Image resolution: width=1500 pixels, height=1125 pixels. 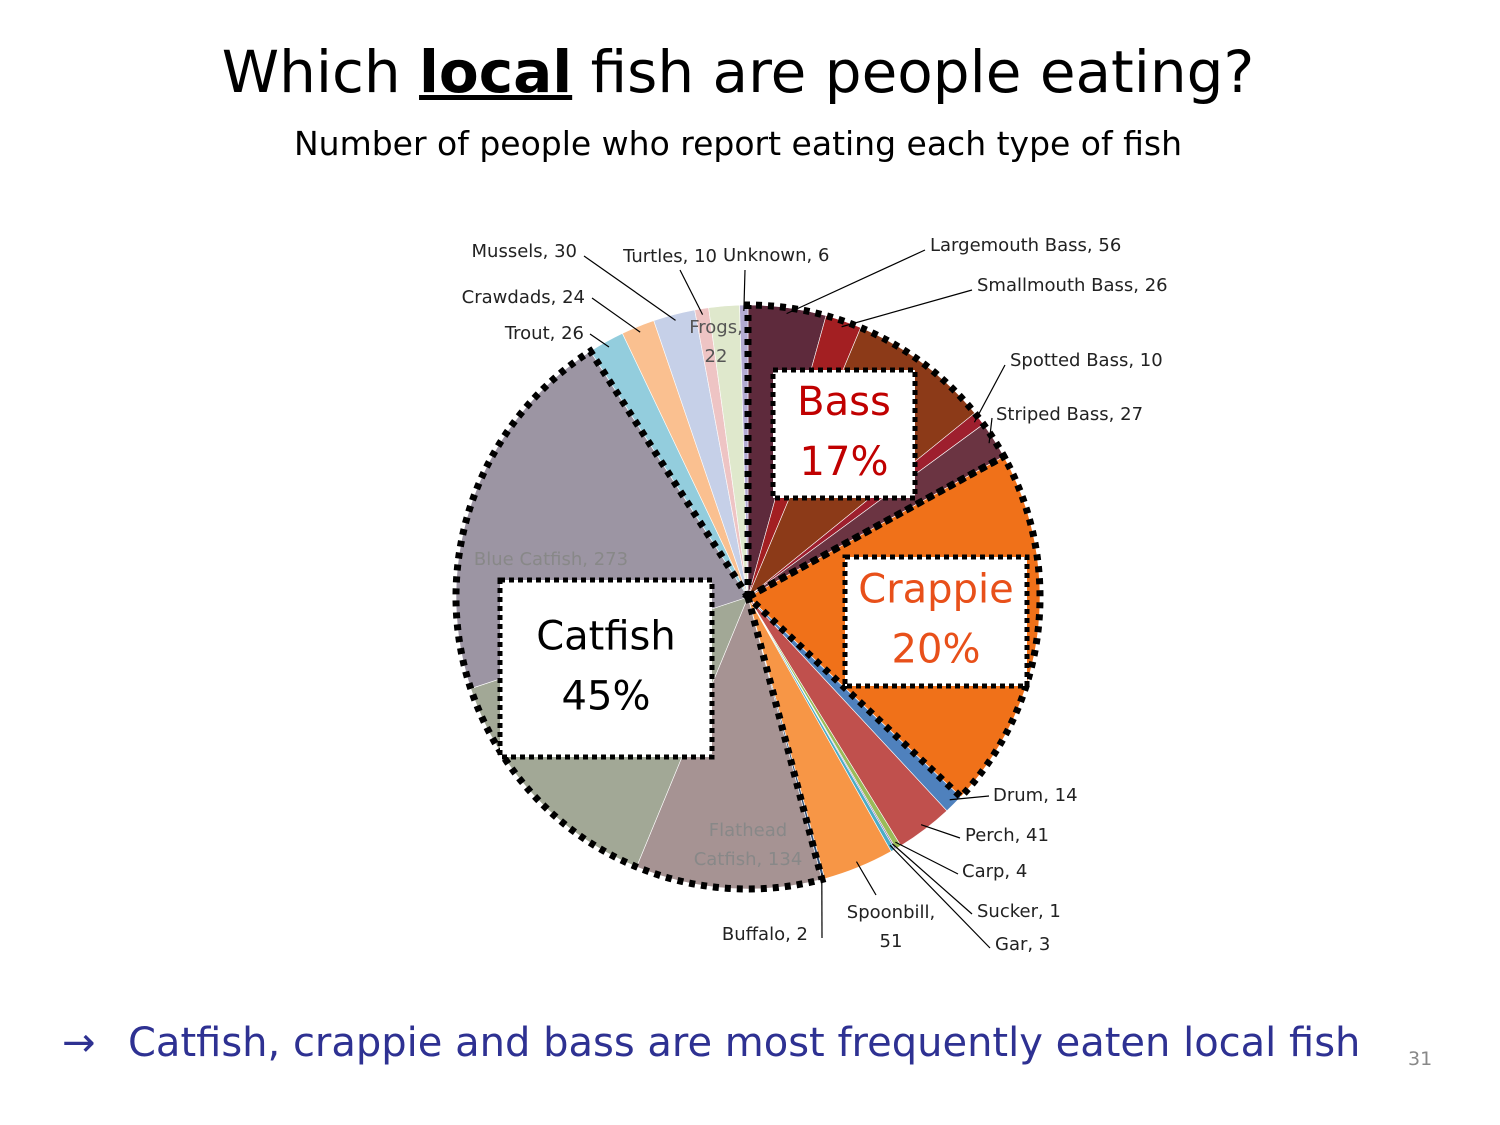 What do you see at coordinates (748, 859) in the screenshot?
I see `data-label: Catfish, 134` at bounding box center [748, 859].